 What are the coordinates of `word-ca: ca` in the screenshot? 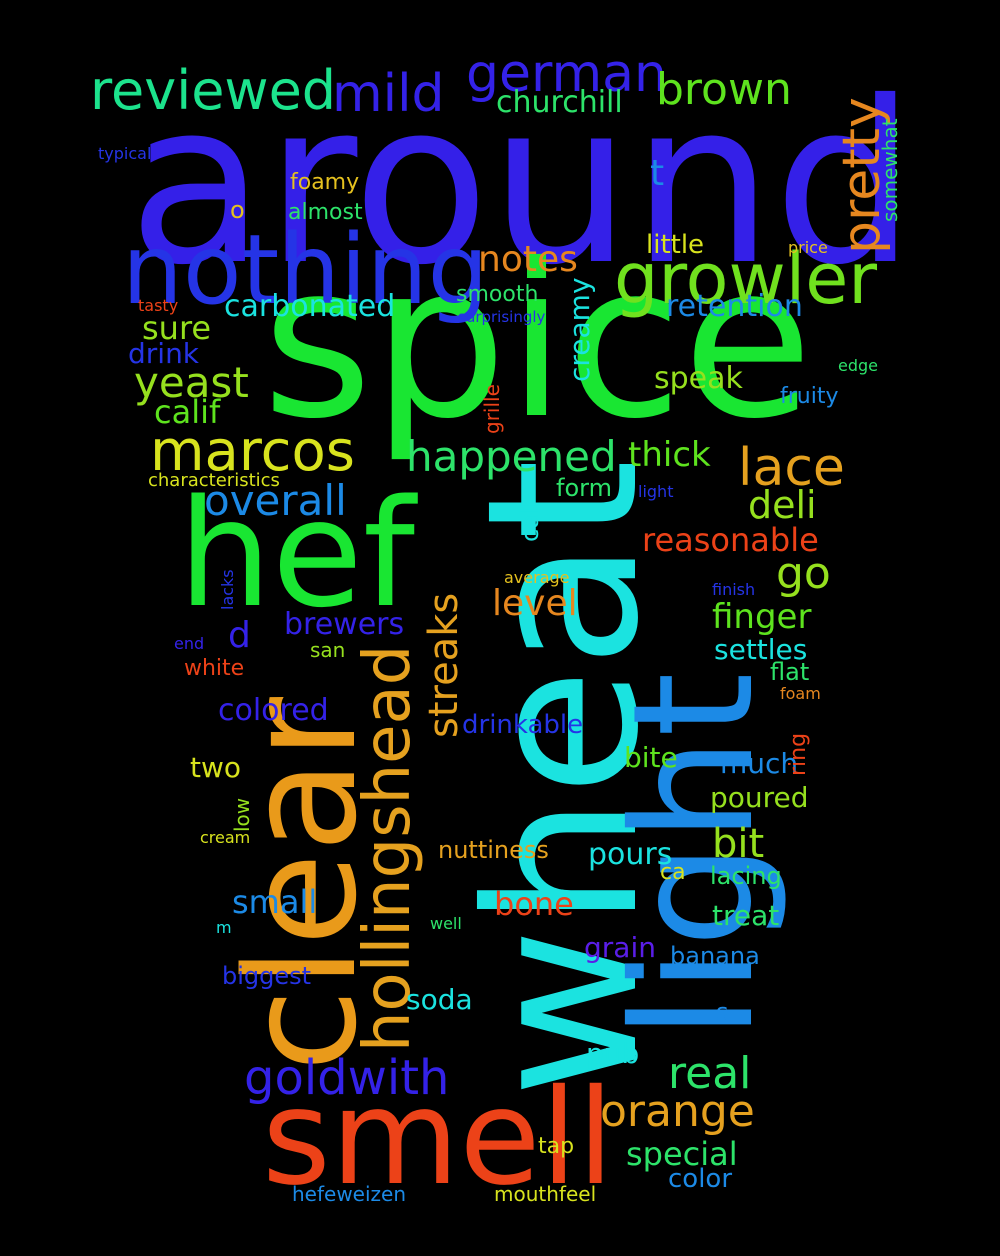 It's located at (673, 872).